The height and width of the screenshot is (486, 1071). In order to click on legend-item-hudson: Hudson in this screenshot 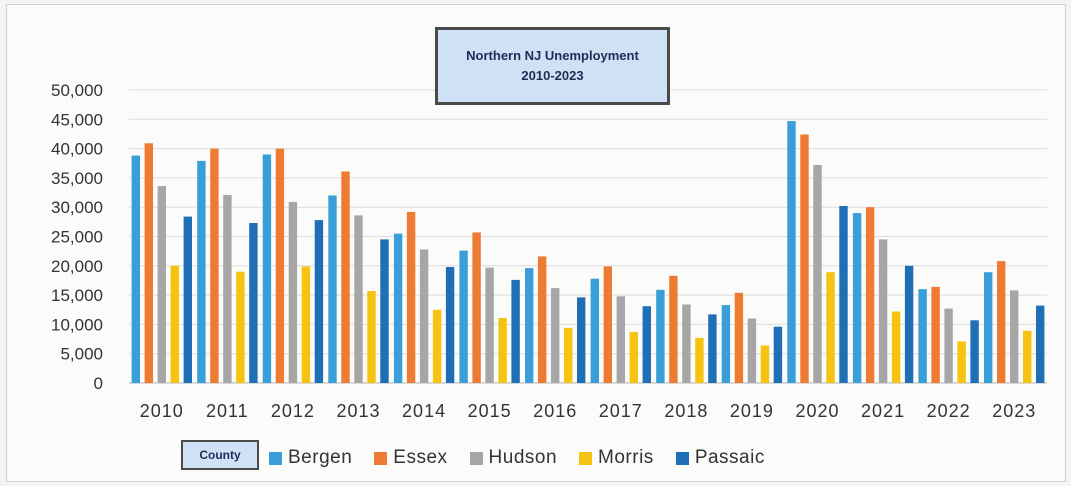, I will do `click(513, 458)`.